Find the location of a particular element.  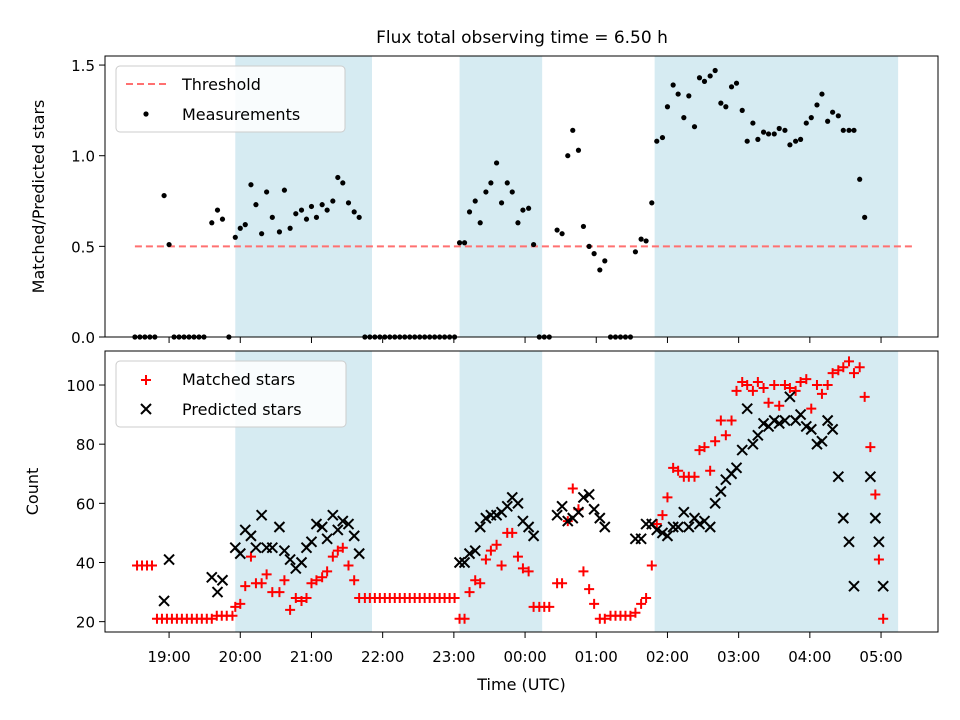

y-tick-label: 0.0 is located at coordinates (83, 338).